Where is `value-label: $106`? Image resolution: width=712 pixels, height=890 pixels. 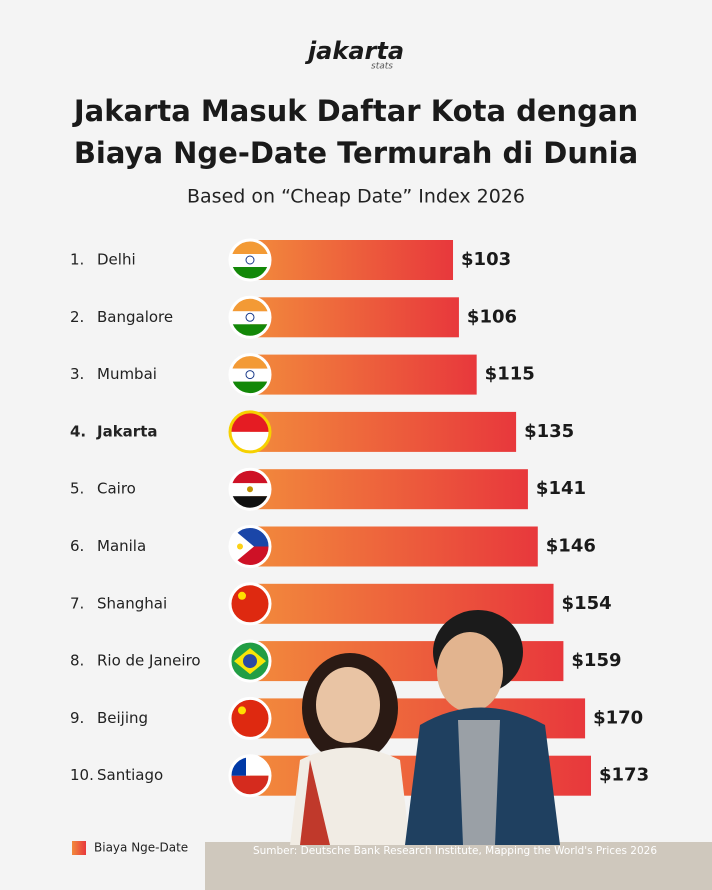
value-label: $106 is located at coordinates (492, 316).